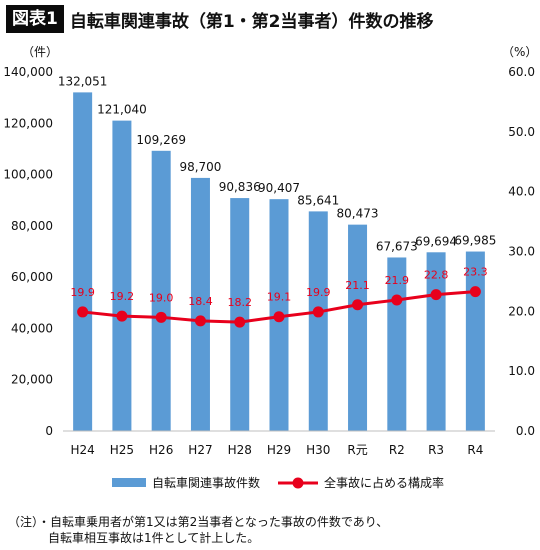 This screenshot has width=540, height=550. What do you see at coordinates (525, 431) in the screenshot?
I see `right-tick-label: 0.0` at bounding box center [525, 431].